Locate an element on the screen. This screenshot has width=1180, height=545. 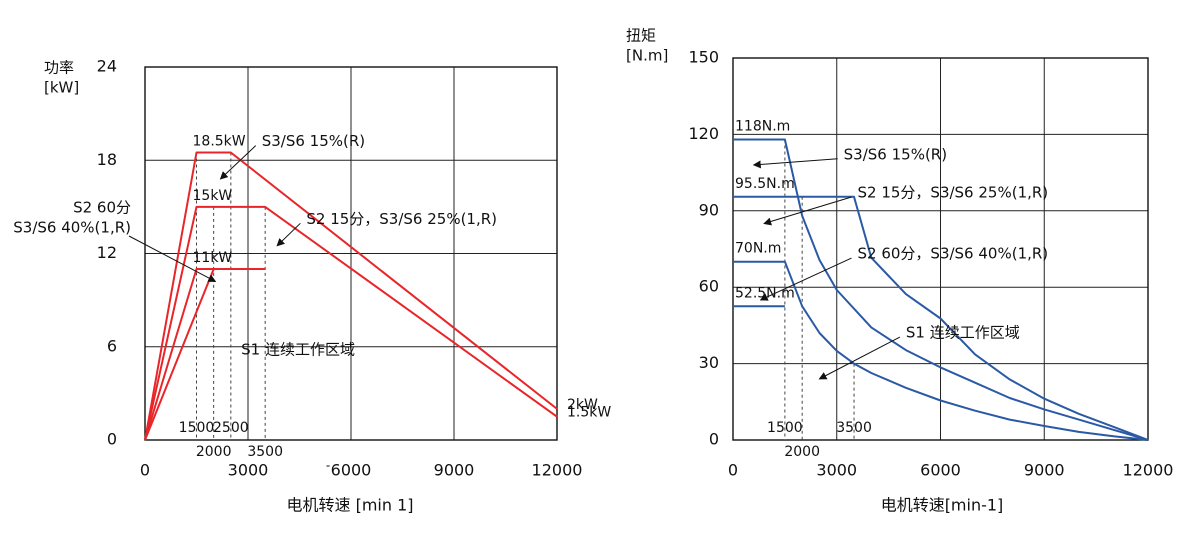
y-tick-label: 12 is located at coordinates (107, 252).